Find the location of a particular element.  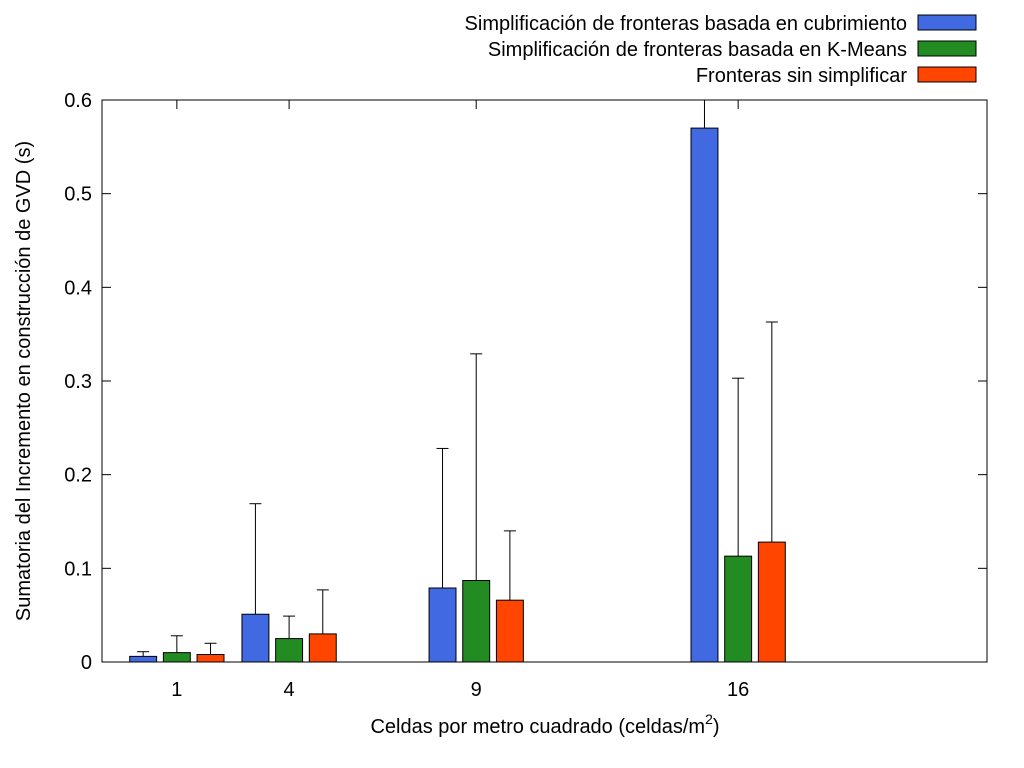

x-axis-label-suffix: ) is located at coordinates (716, 727).